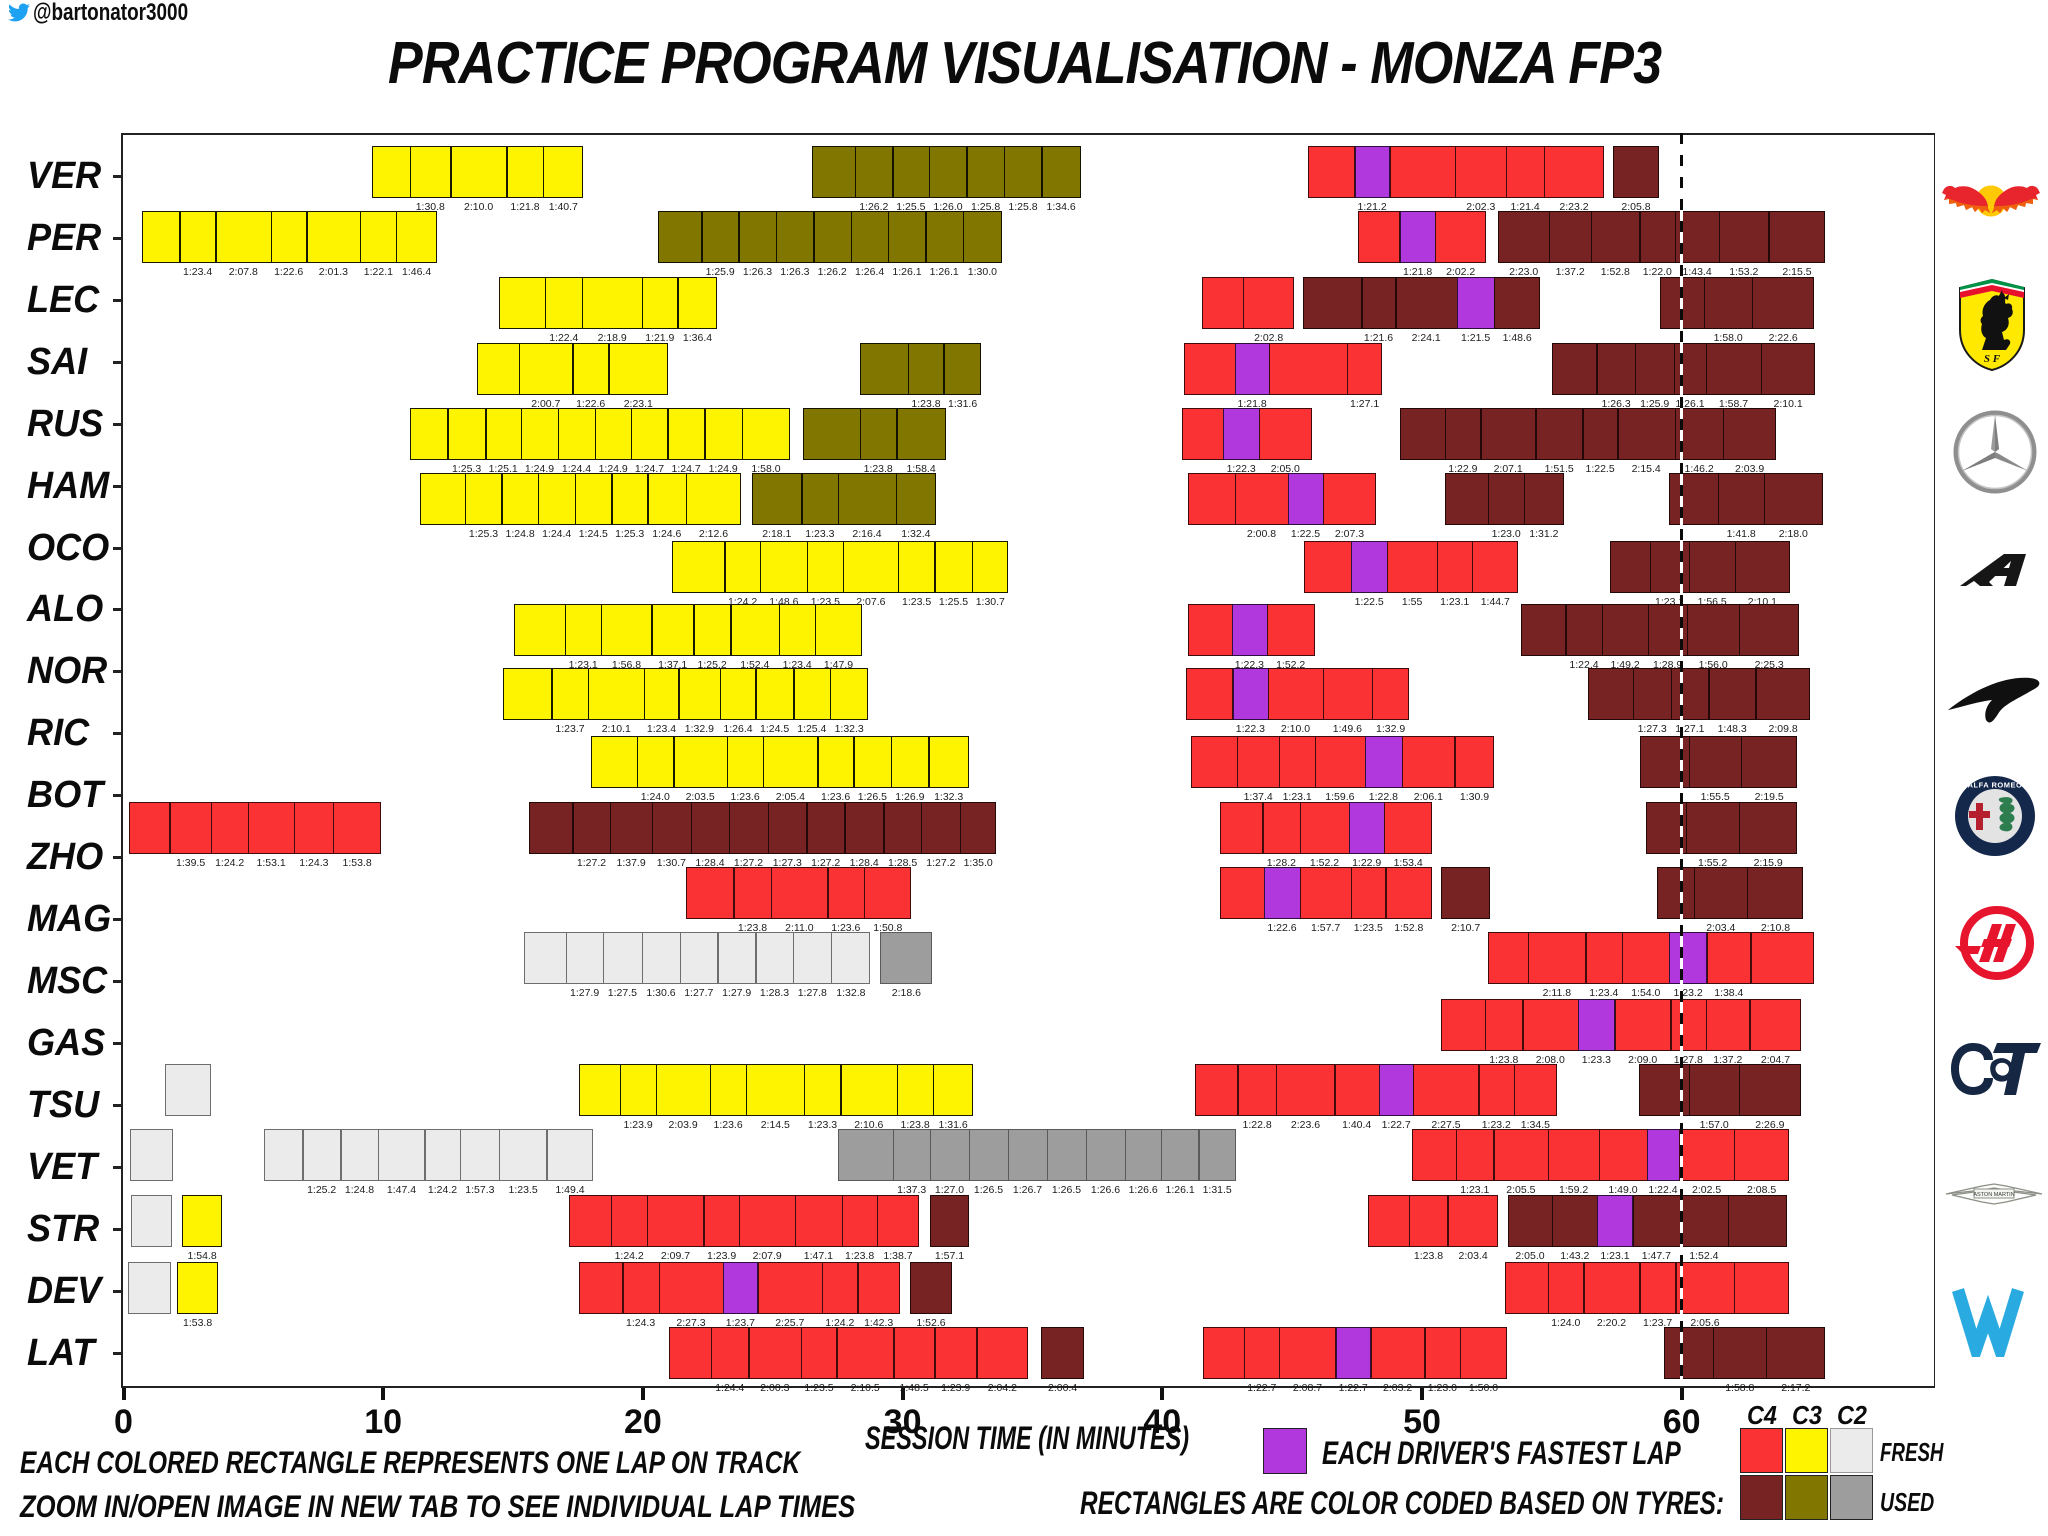 This screenshot has height=1536, width=2048. Describe the element at coordinates (1992, 359) in the screenshot. I see `svg-text: S F` at that location.